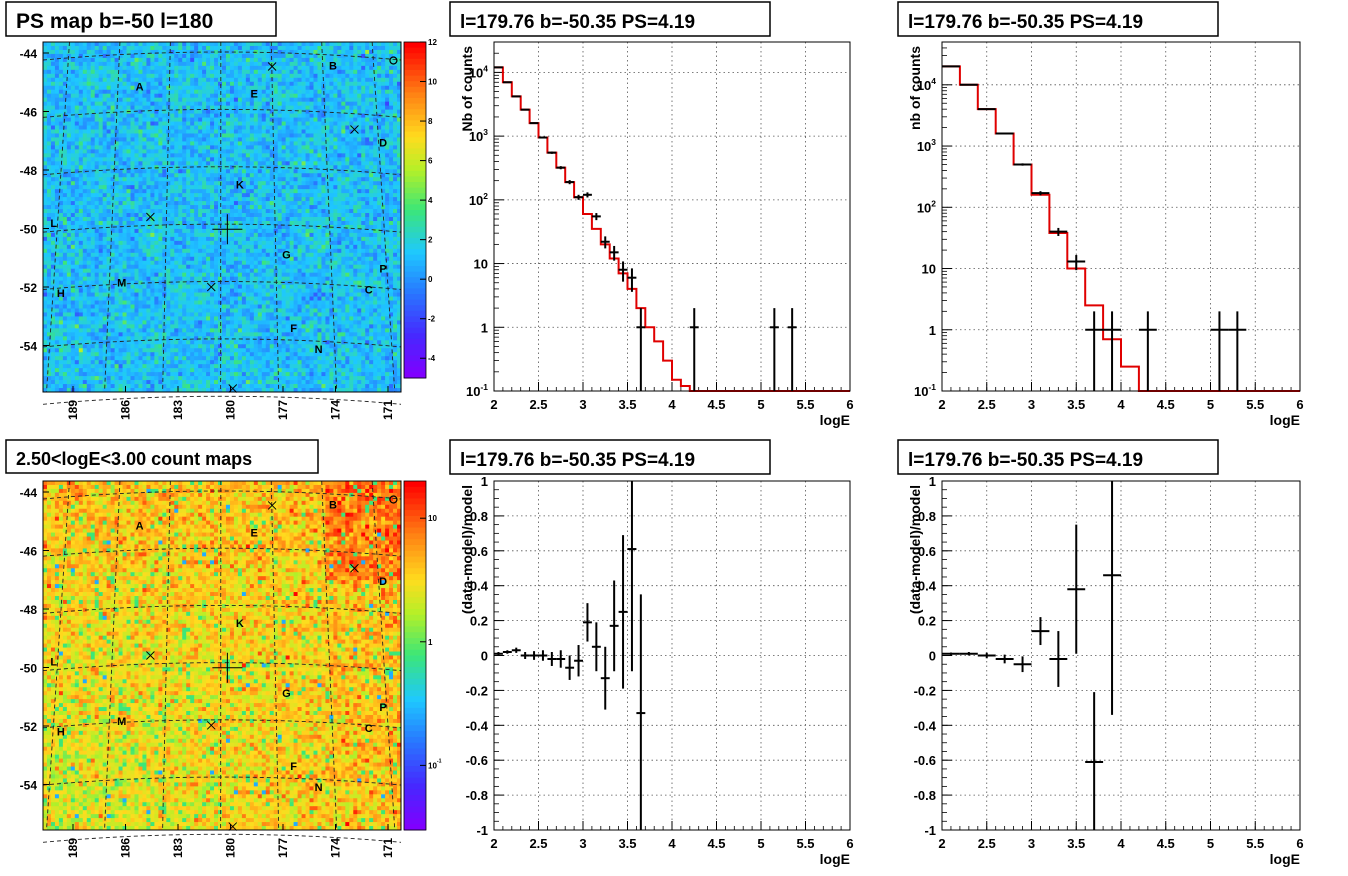 The image size is (1348, 876). I want to click on map-source-label: F, so click(293, 767).